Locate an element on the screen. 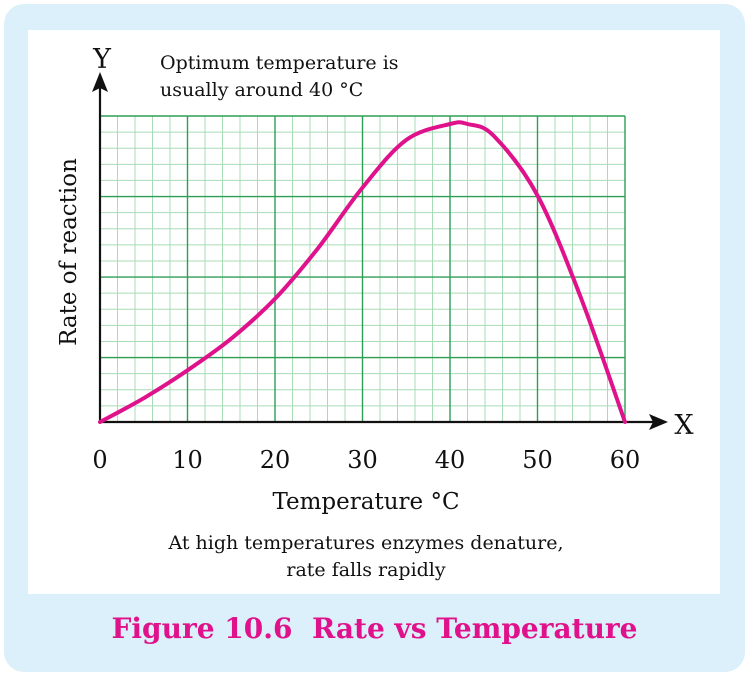 This screenshot has width=749, height=676. x-tick-label: 40 is located at coordinates (450, 460).